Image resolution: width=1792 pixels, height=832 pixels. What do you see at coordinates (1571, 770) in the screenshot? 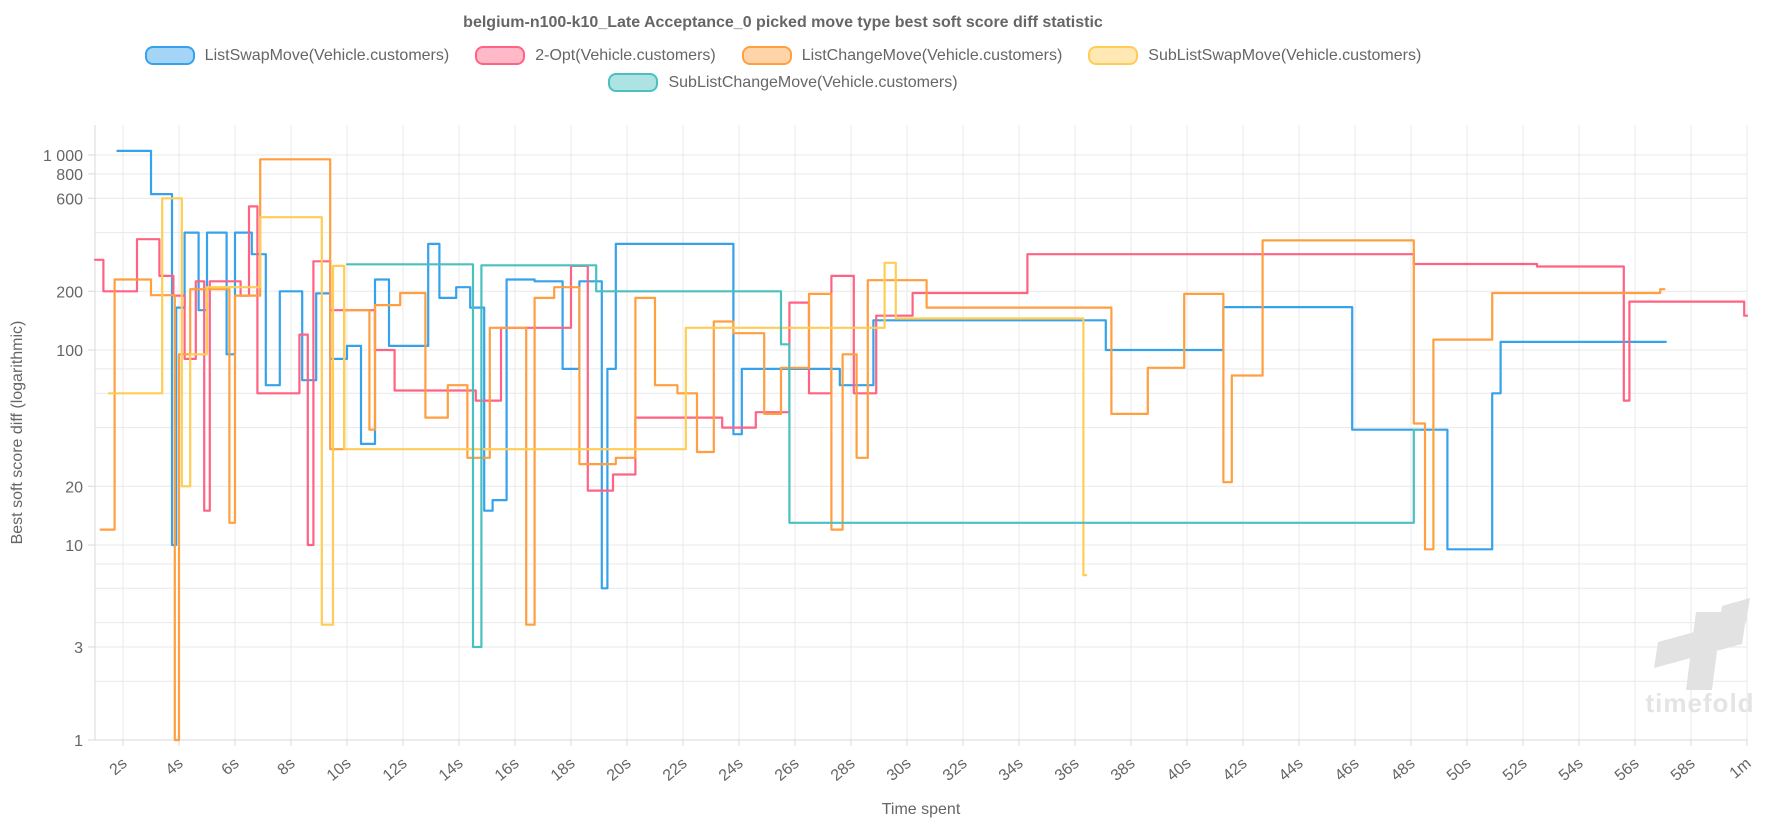
I see `x-tick-label: 54s` at bounding box center [1571, 770].